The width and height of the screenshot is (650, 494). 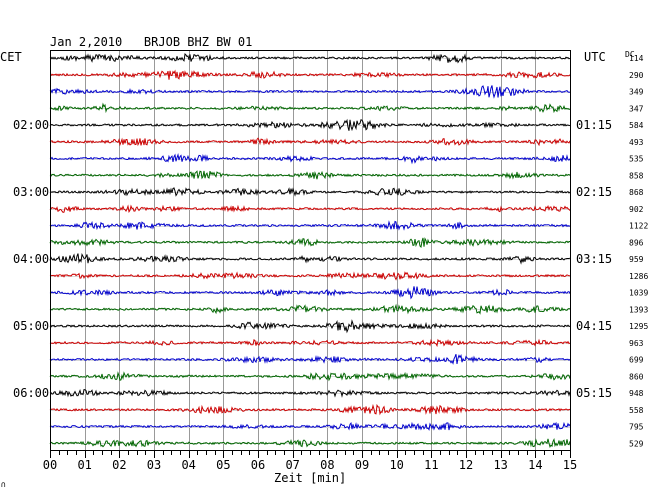 I want to click on cet-hour-label: 05:00, so click(x=31, y=326).